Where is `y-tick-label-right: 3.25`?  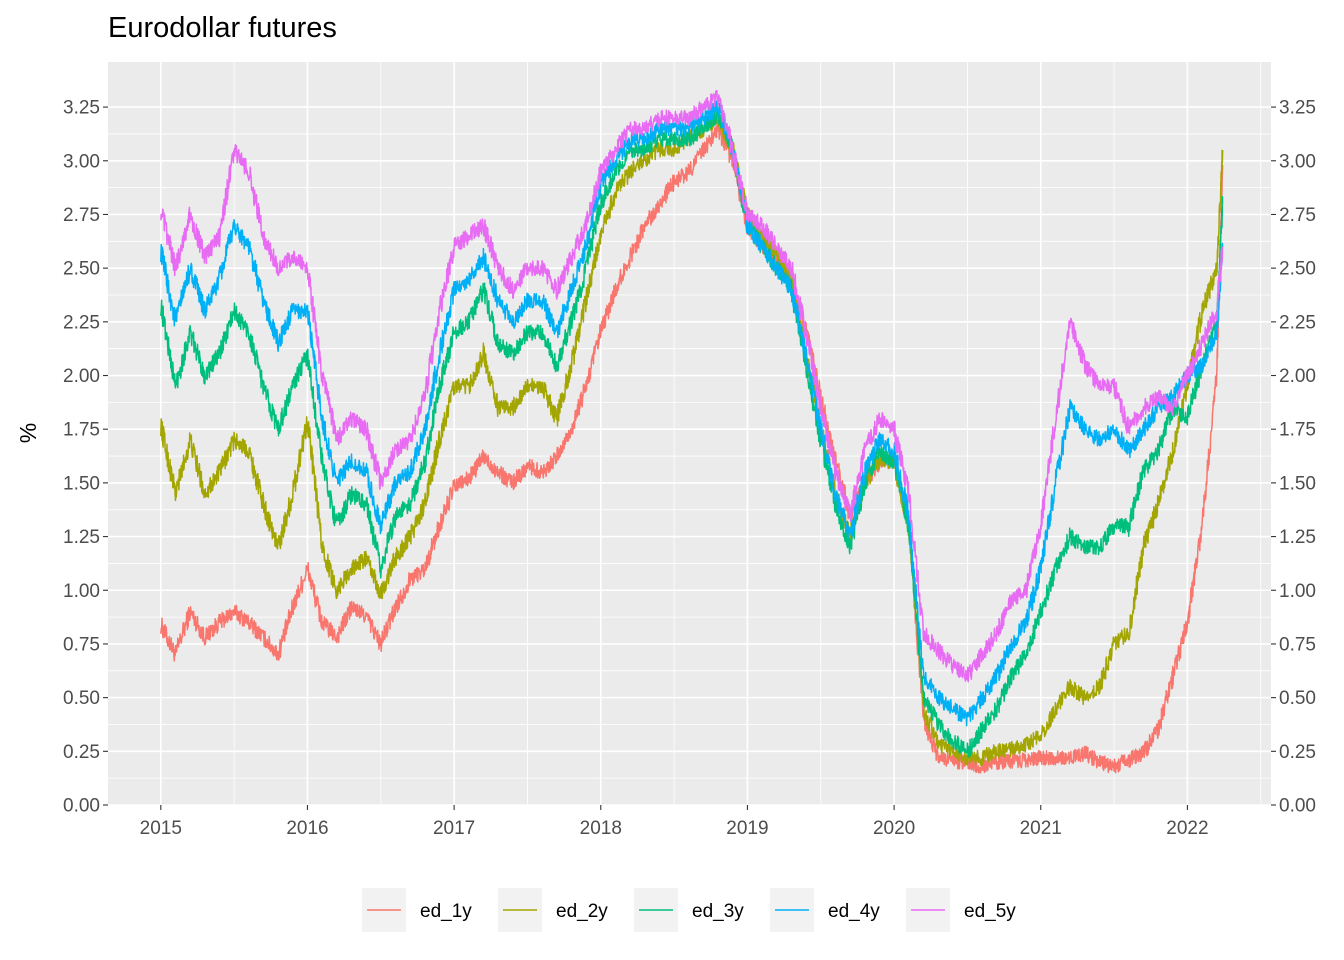
y-tick-label-right: 3.25 is located at coordinates (1297, 108).